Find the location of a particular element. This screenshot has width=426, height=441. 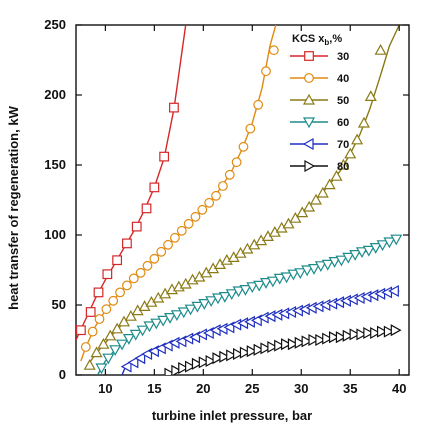

y-tick-label-0: 0 is located at coordinates (62, 374).